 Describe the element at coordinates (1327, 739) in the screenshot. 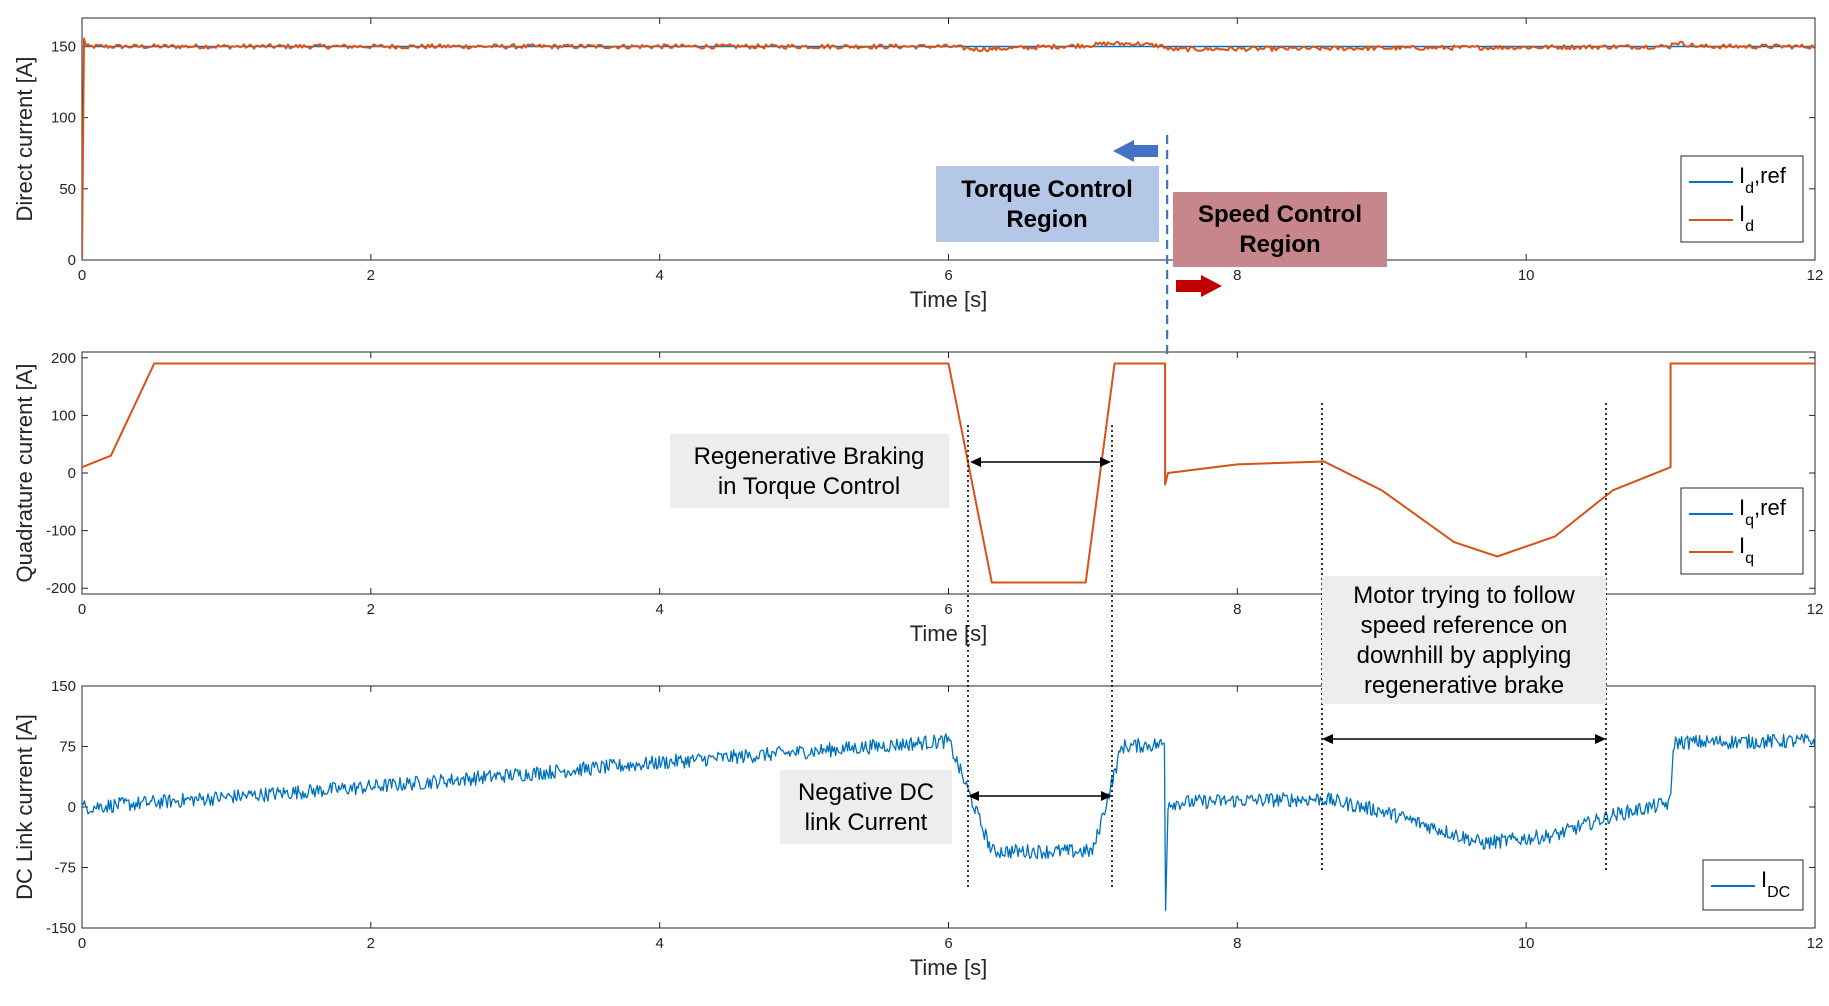

I see `span-arrow-downhill-head-left` at that location.